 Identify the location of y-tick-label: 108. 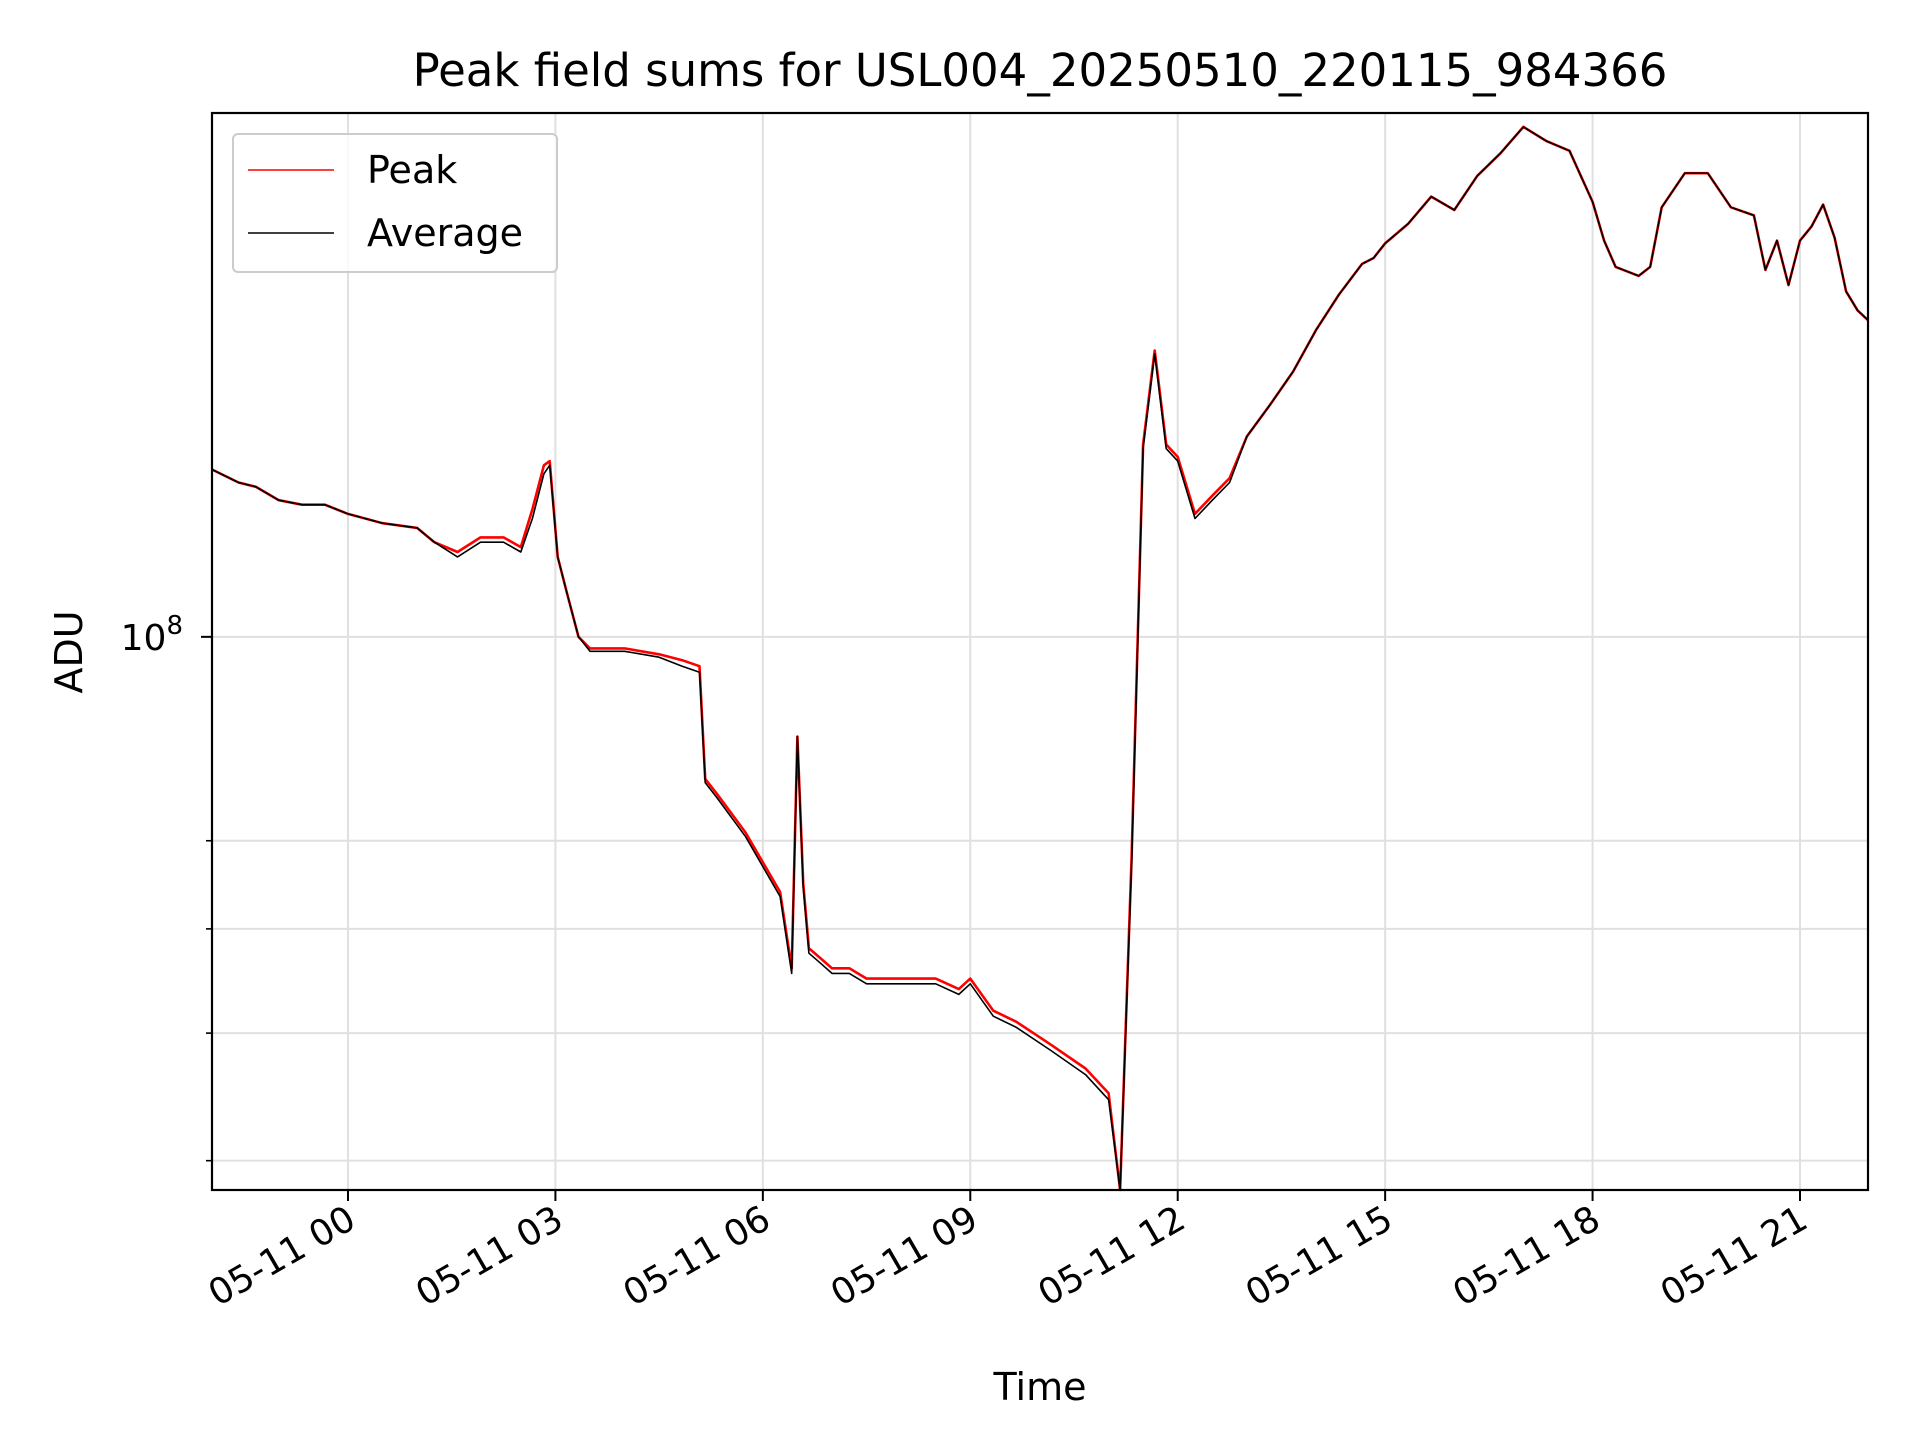
(152, 635).